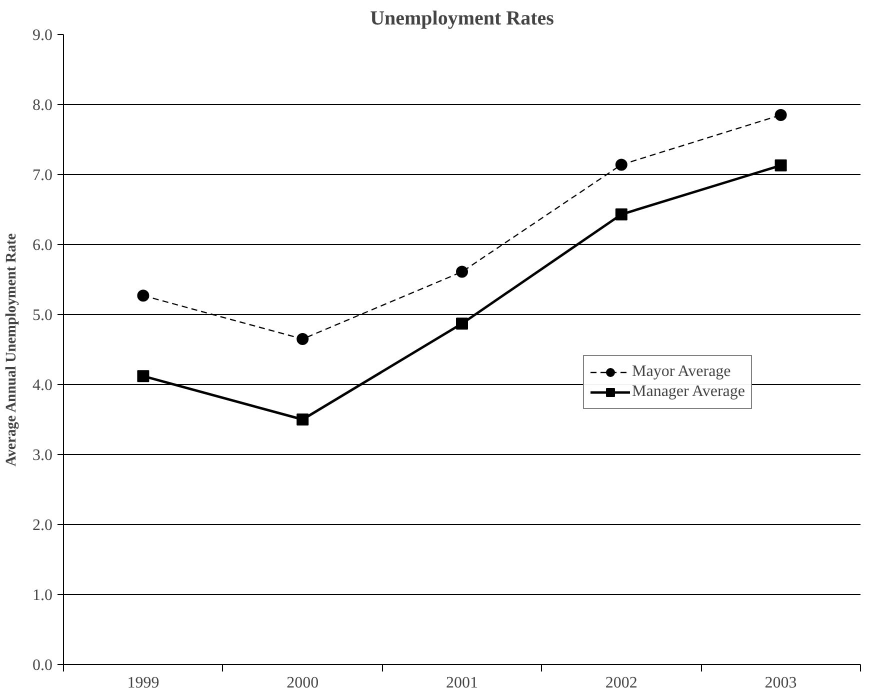 The width and height of the screenshot is (885, 696). I want to click on legend-label: Mayor Average, so click(681, 372).